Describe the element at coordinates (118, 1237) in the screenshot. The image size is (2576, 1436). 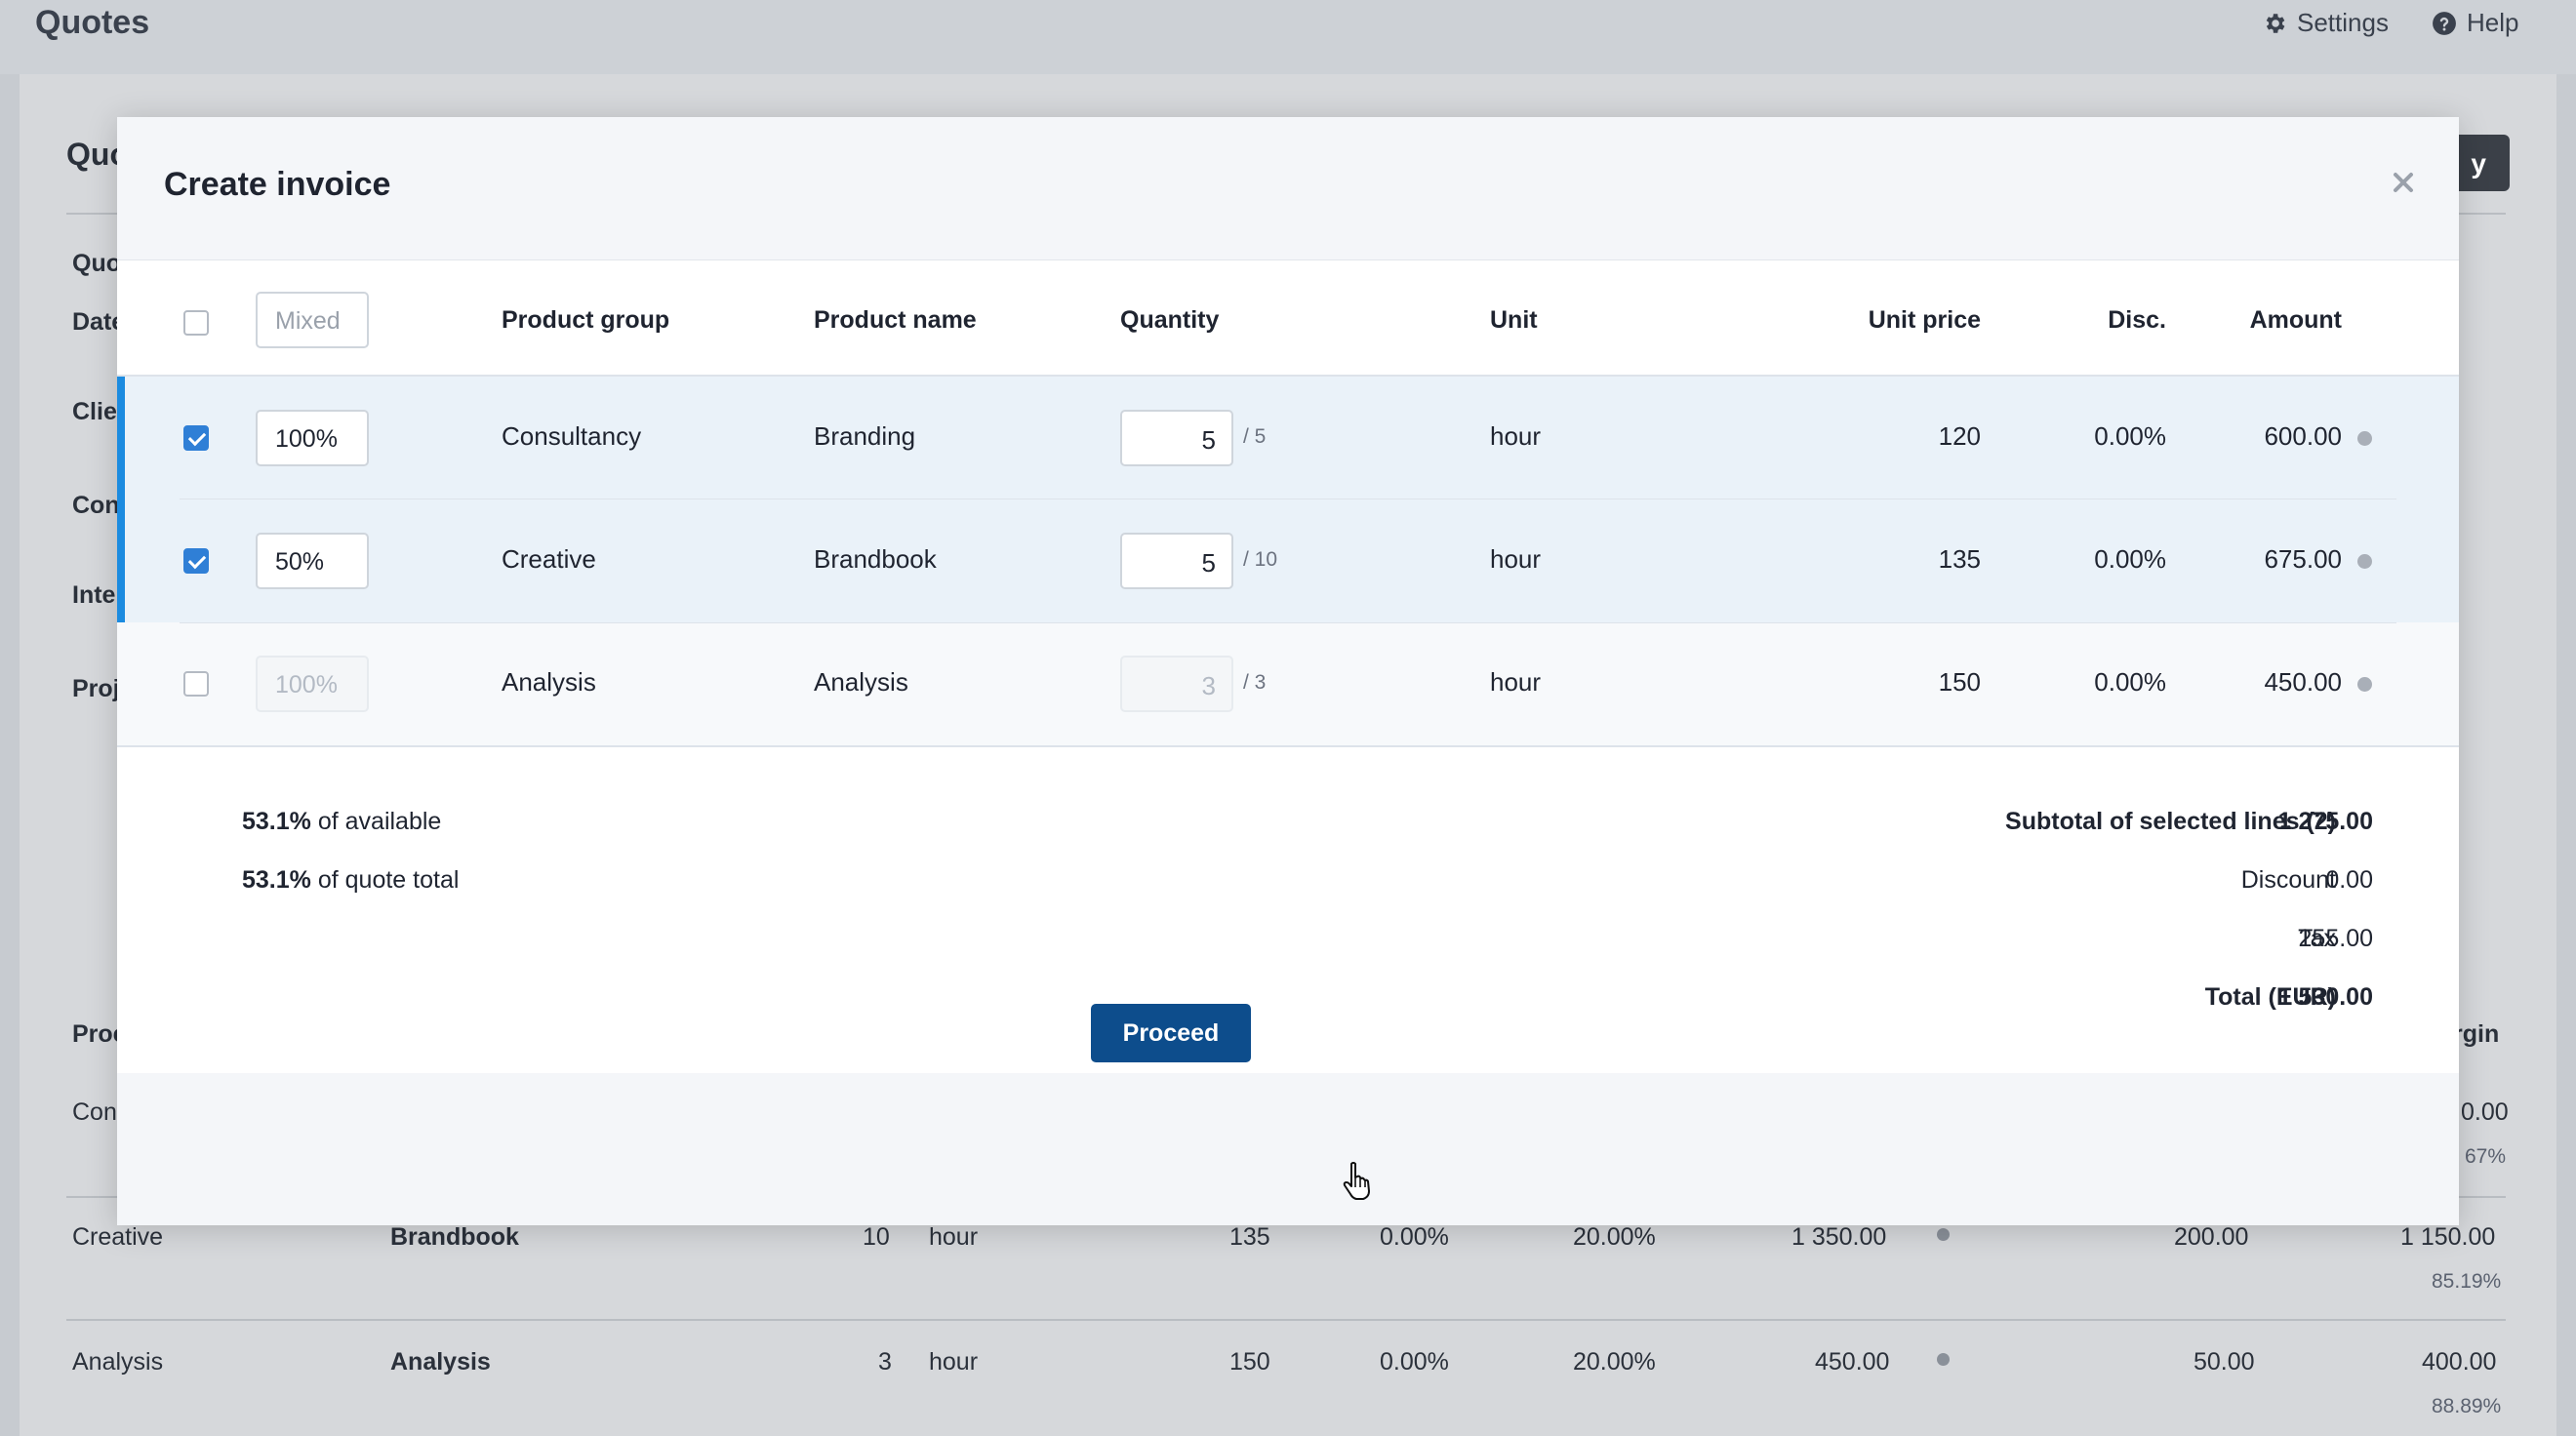
I see `bg-row-group: Creative` at that location.